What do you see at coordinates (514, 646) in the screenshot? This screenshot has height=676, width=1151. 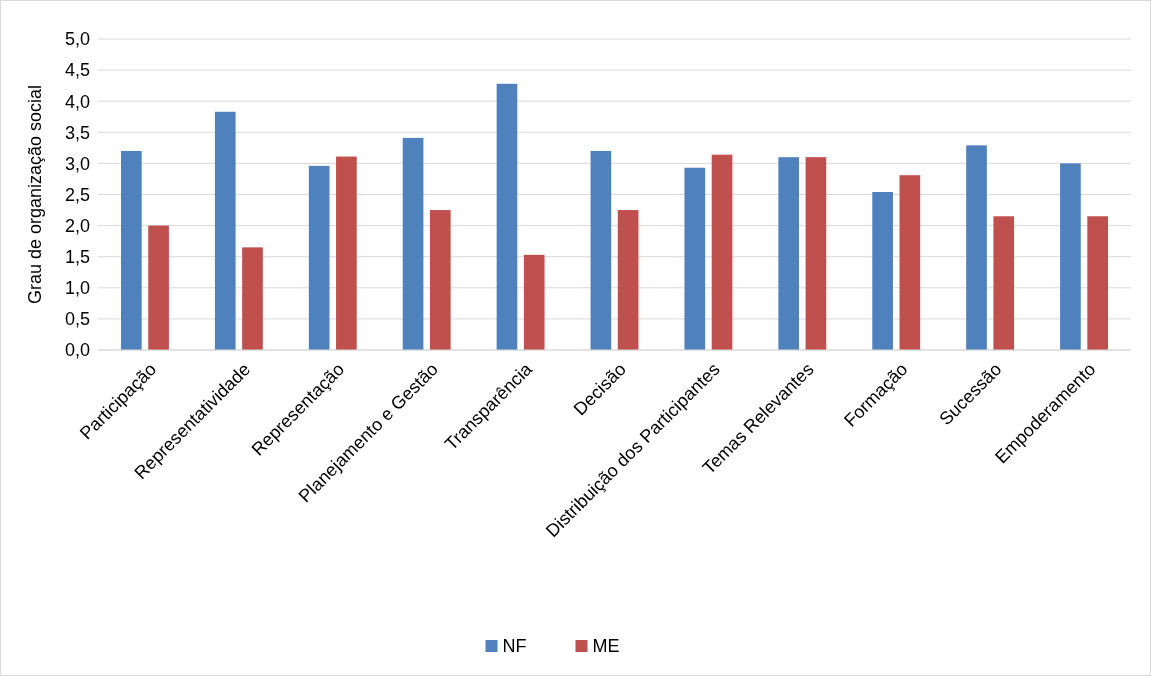 I see `legend-label: NF` at bounding box center [514, 646].